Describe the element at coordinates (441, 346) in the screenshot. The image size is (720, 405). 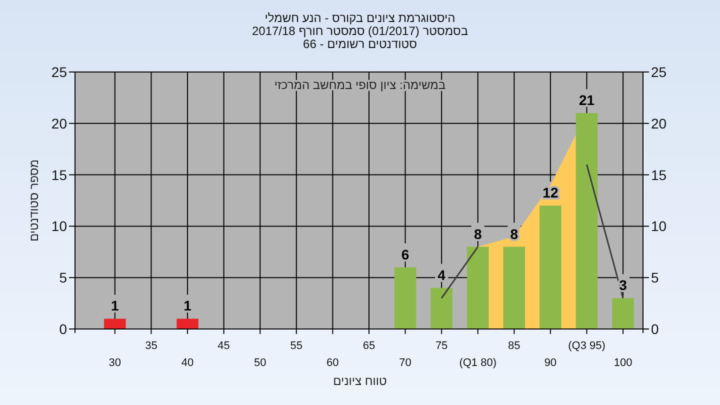
I see `x-tick-label: 75` at that location.